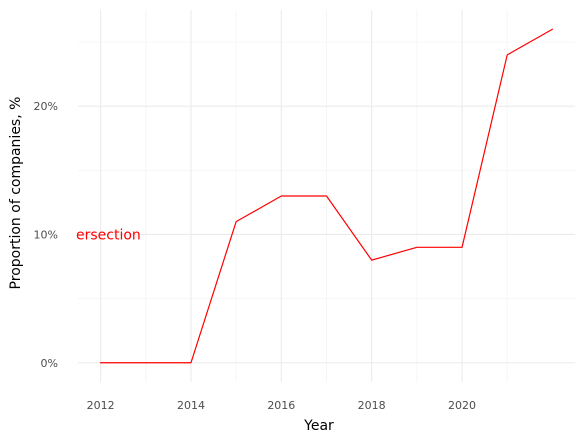 Image resolution: width=583 pixels, height=443 pixels. I want to click on y-tick-label-2: 20%, so click(46, 106).